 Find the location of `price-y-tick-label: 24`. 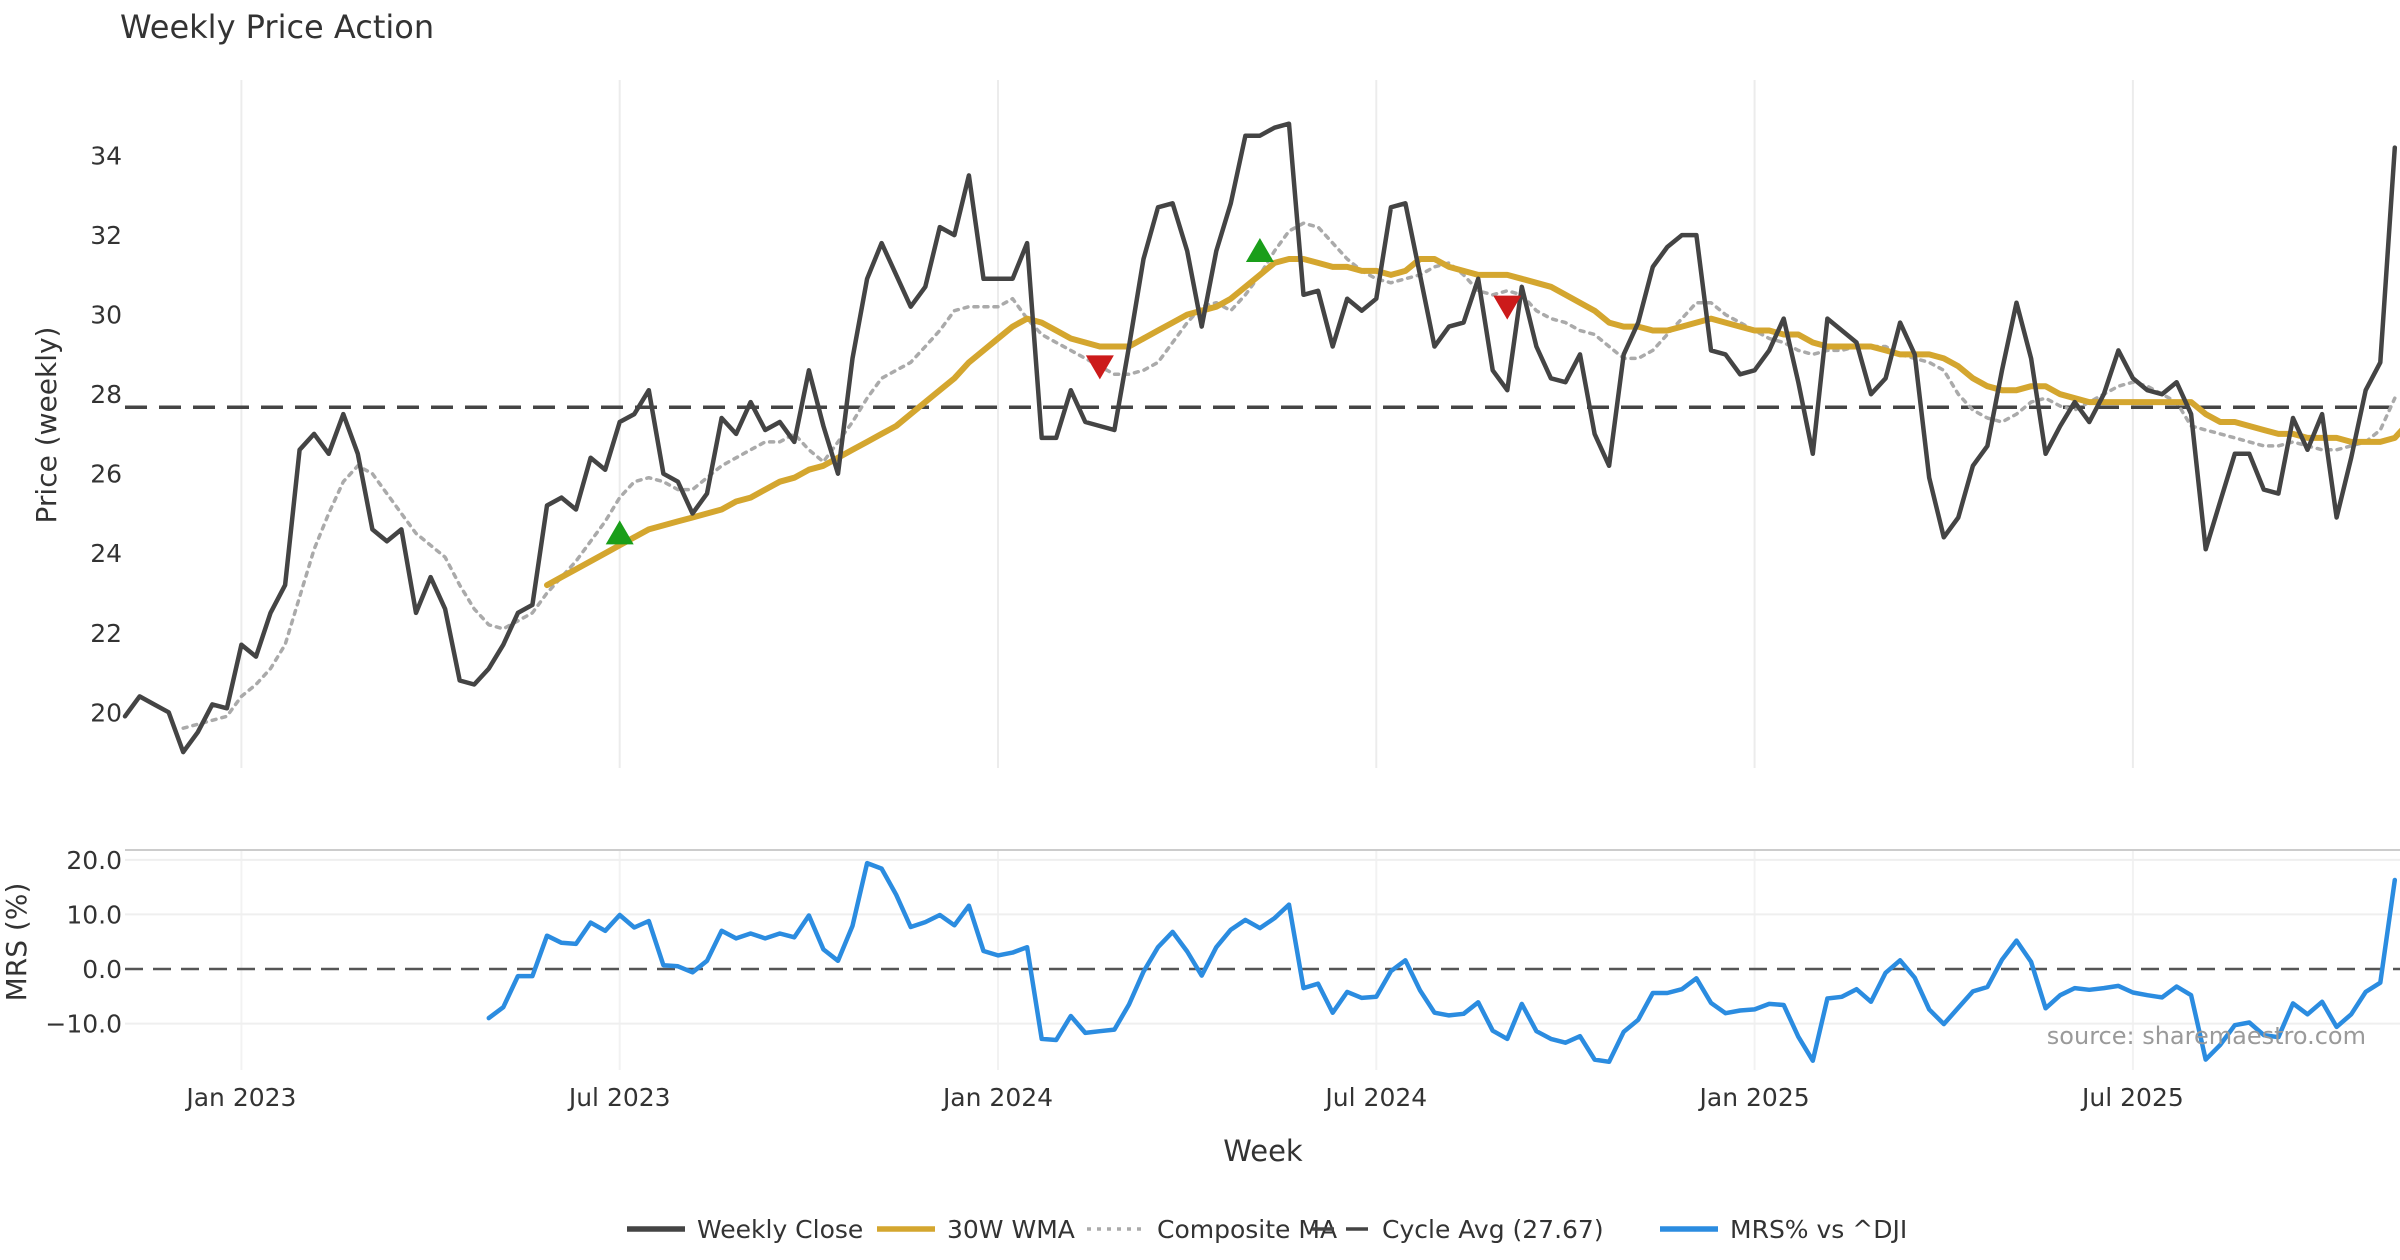

price-y-tick-label: 24 is located at coordinates (106, 553).